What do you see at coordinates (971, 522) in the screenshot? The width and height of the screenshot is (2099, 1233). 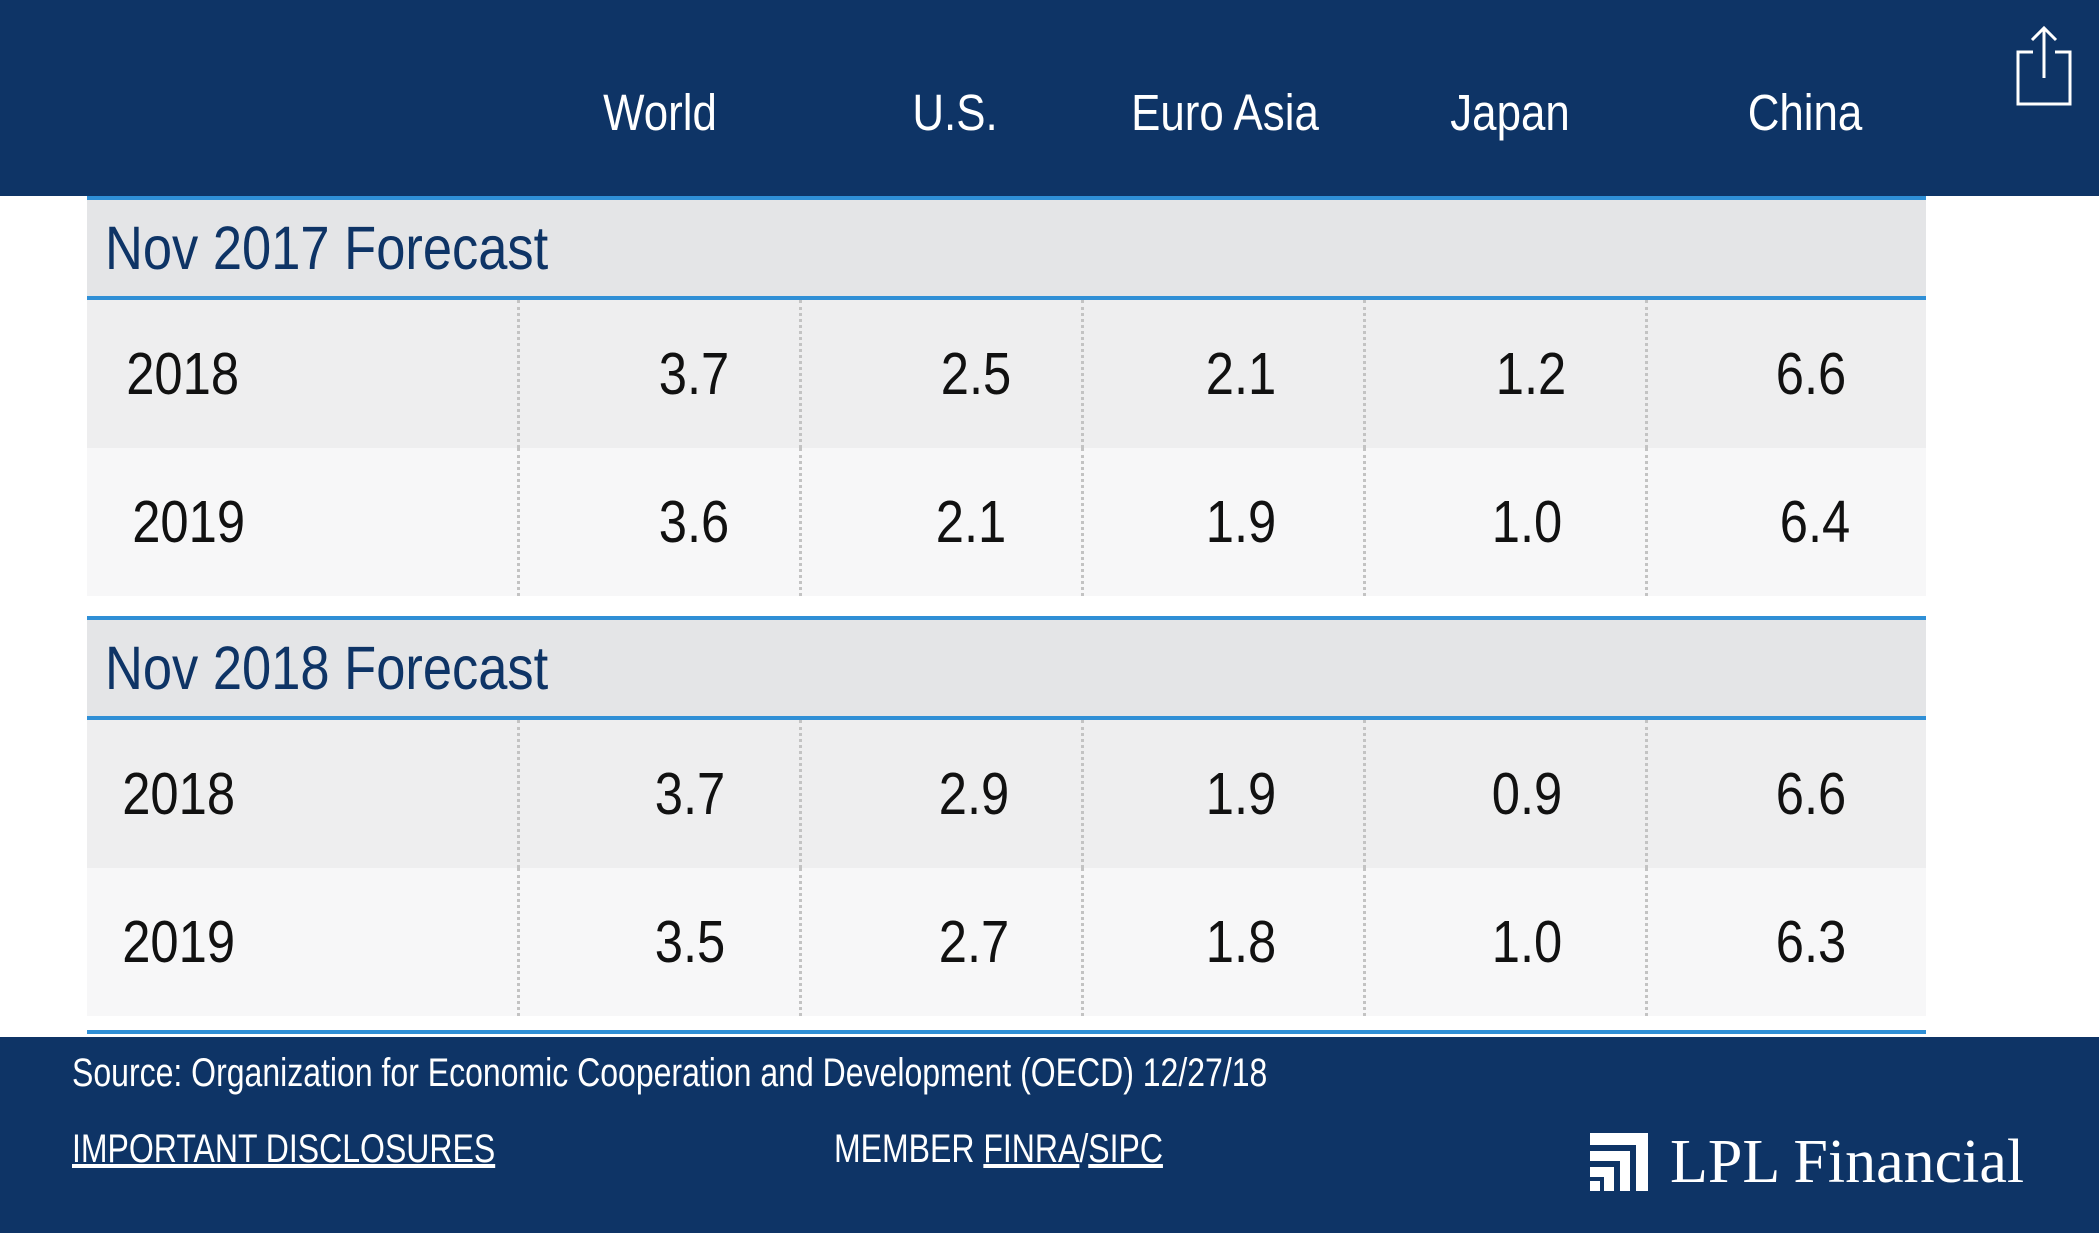 I see `value-cell-us: 2.1` at bounding box center [971, 522].